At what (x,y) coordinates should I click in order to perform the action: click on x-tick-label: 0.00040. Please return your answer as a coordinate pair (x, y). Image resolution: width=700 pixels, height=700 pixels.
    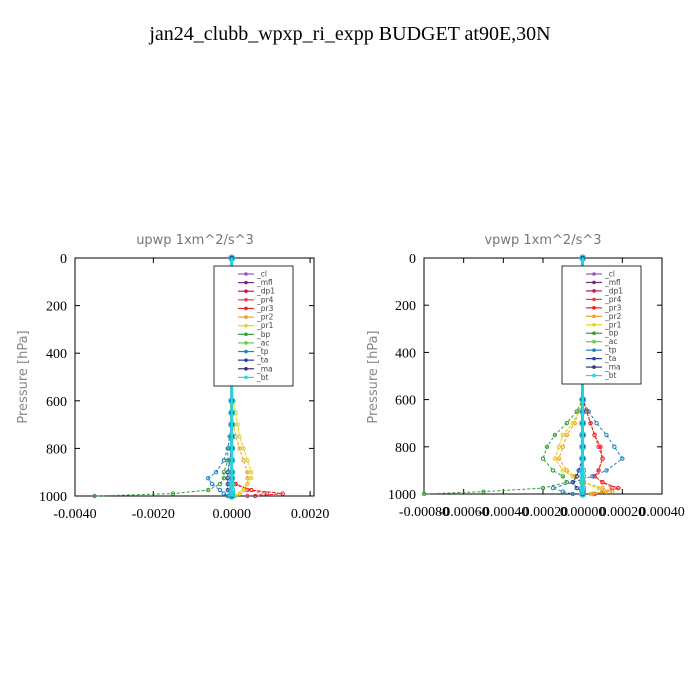
    Looking at the image, I should click on (662, 512).